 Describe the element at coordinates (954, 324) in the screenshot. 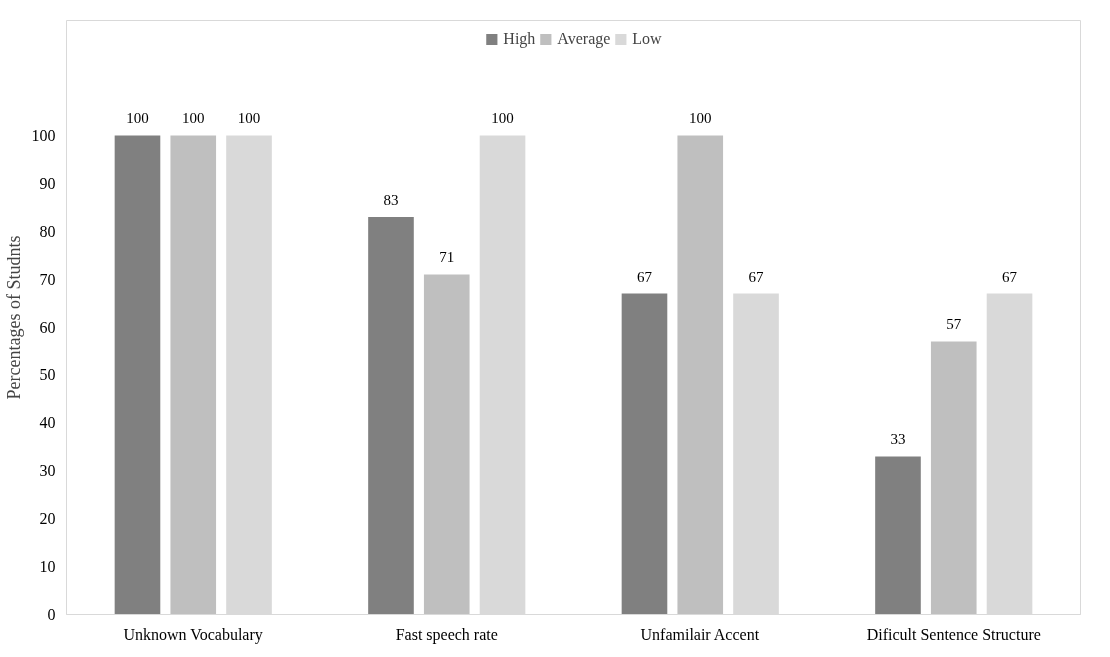

I see `data-label: 57` at that location.